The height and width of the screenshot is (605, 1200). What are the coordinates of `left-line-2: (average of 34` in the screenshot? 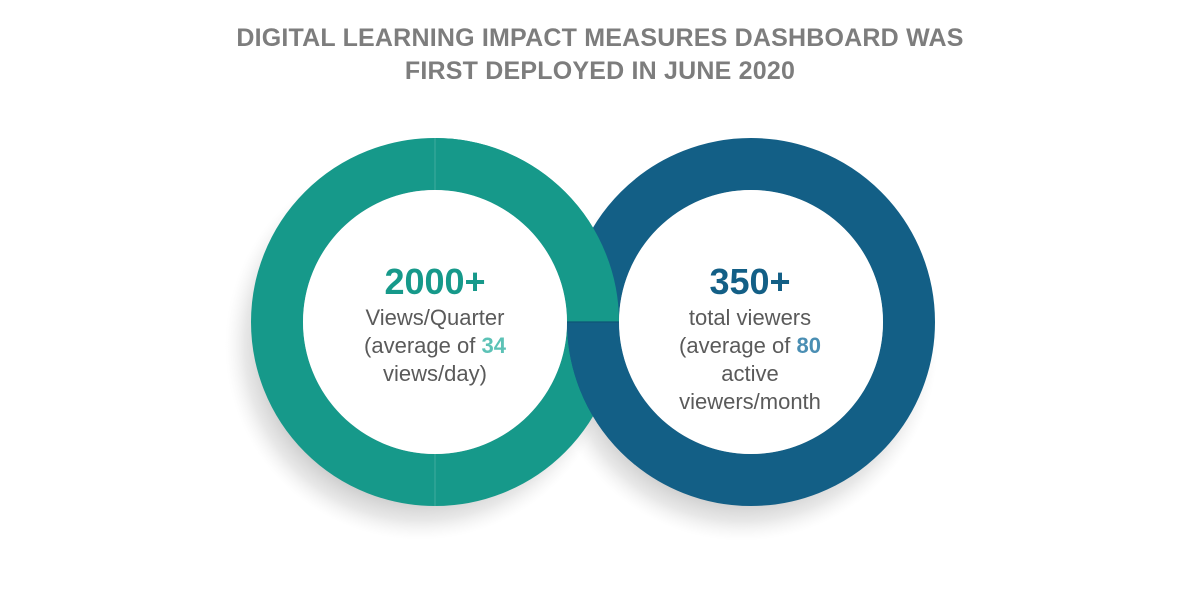 It's located at (435, 346).